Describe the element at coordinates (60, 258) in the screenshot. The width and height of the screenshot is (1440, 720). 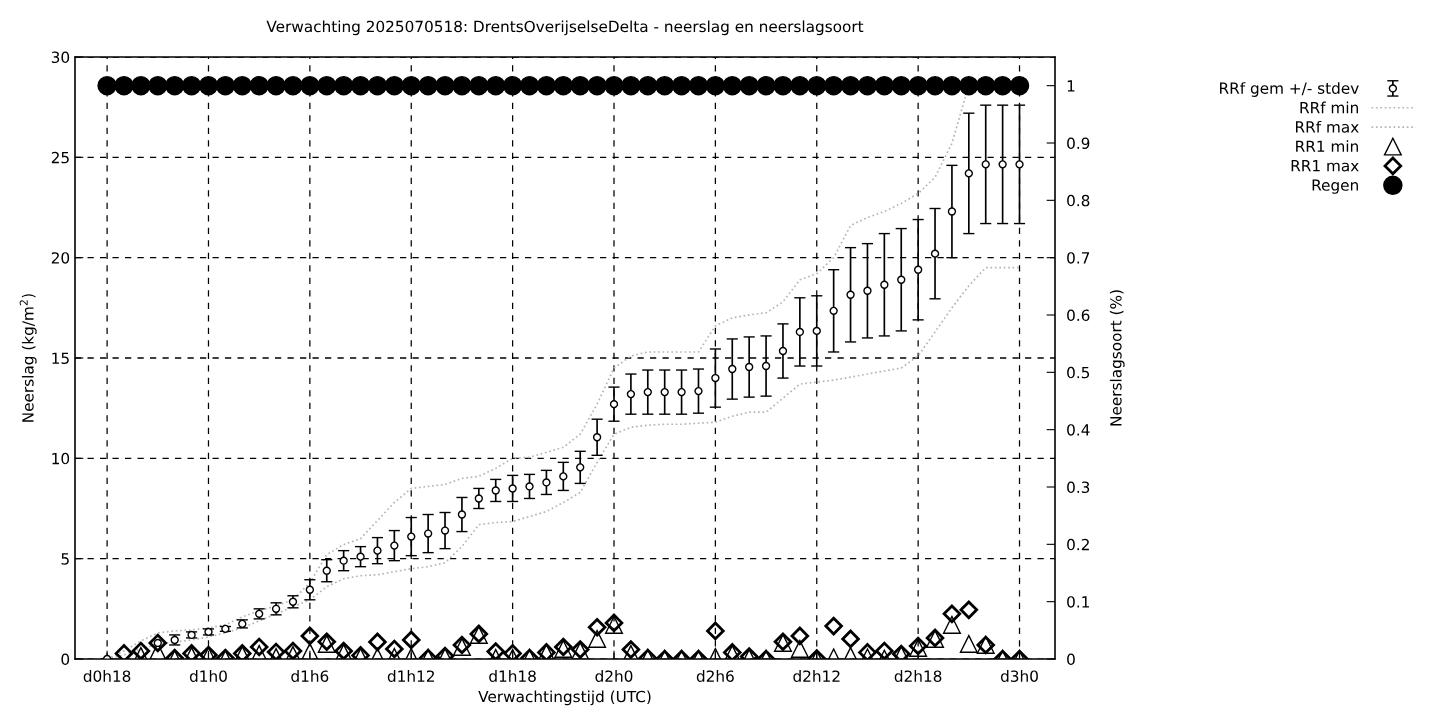
I see `y-tick-label: 20` at that location.